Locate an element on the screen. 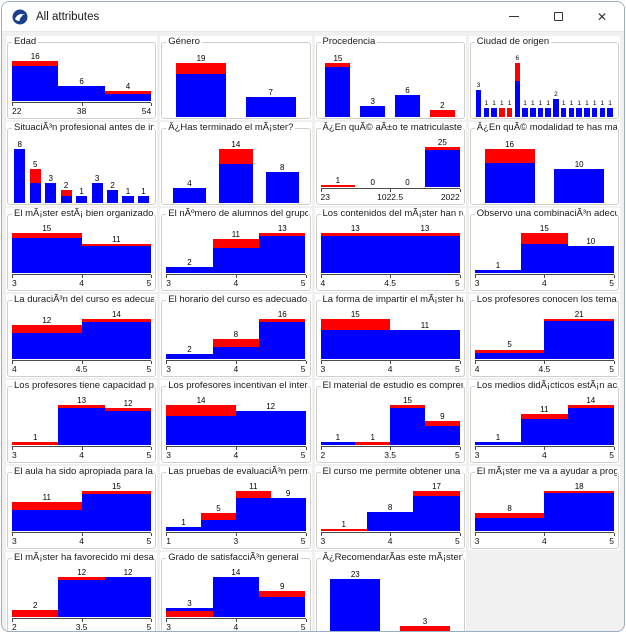  bar-count-label: 17 is located at coordinates (436, 486).